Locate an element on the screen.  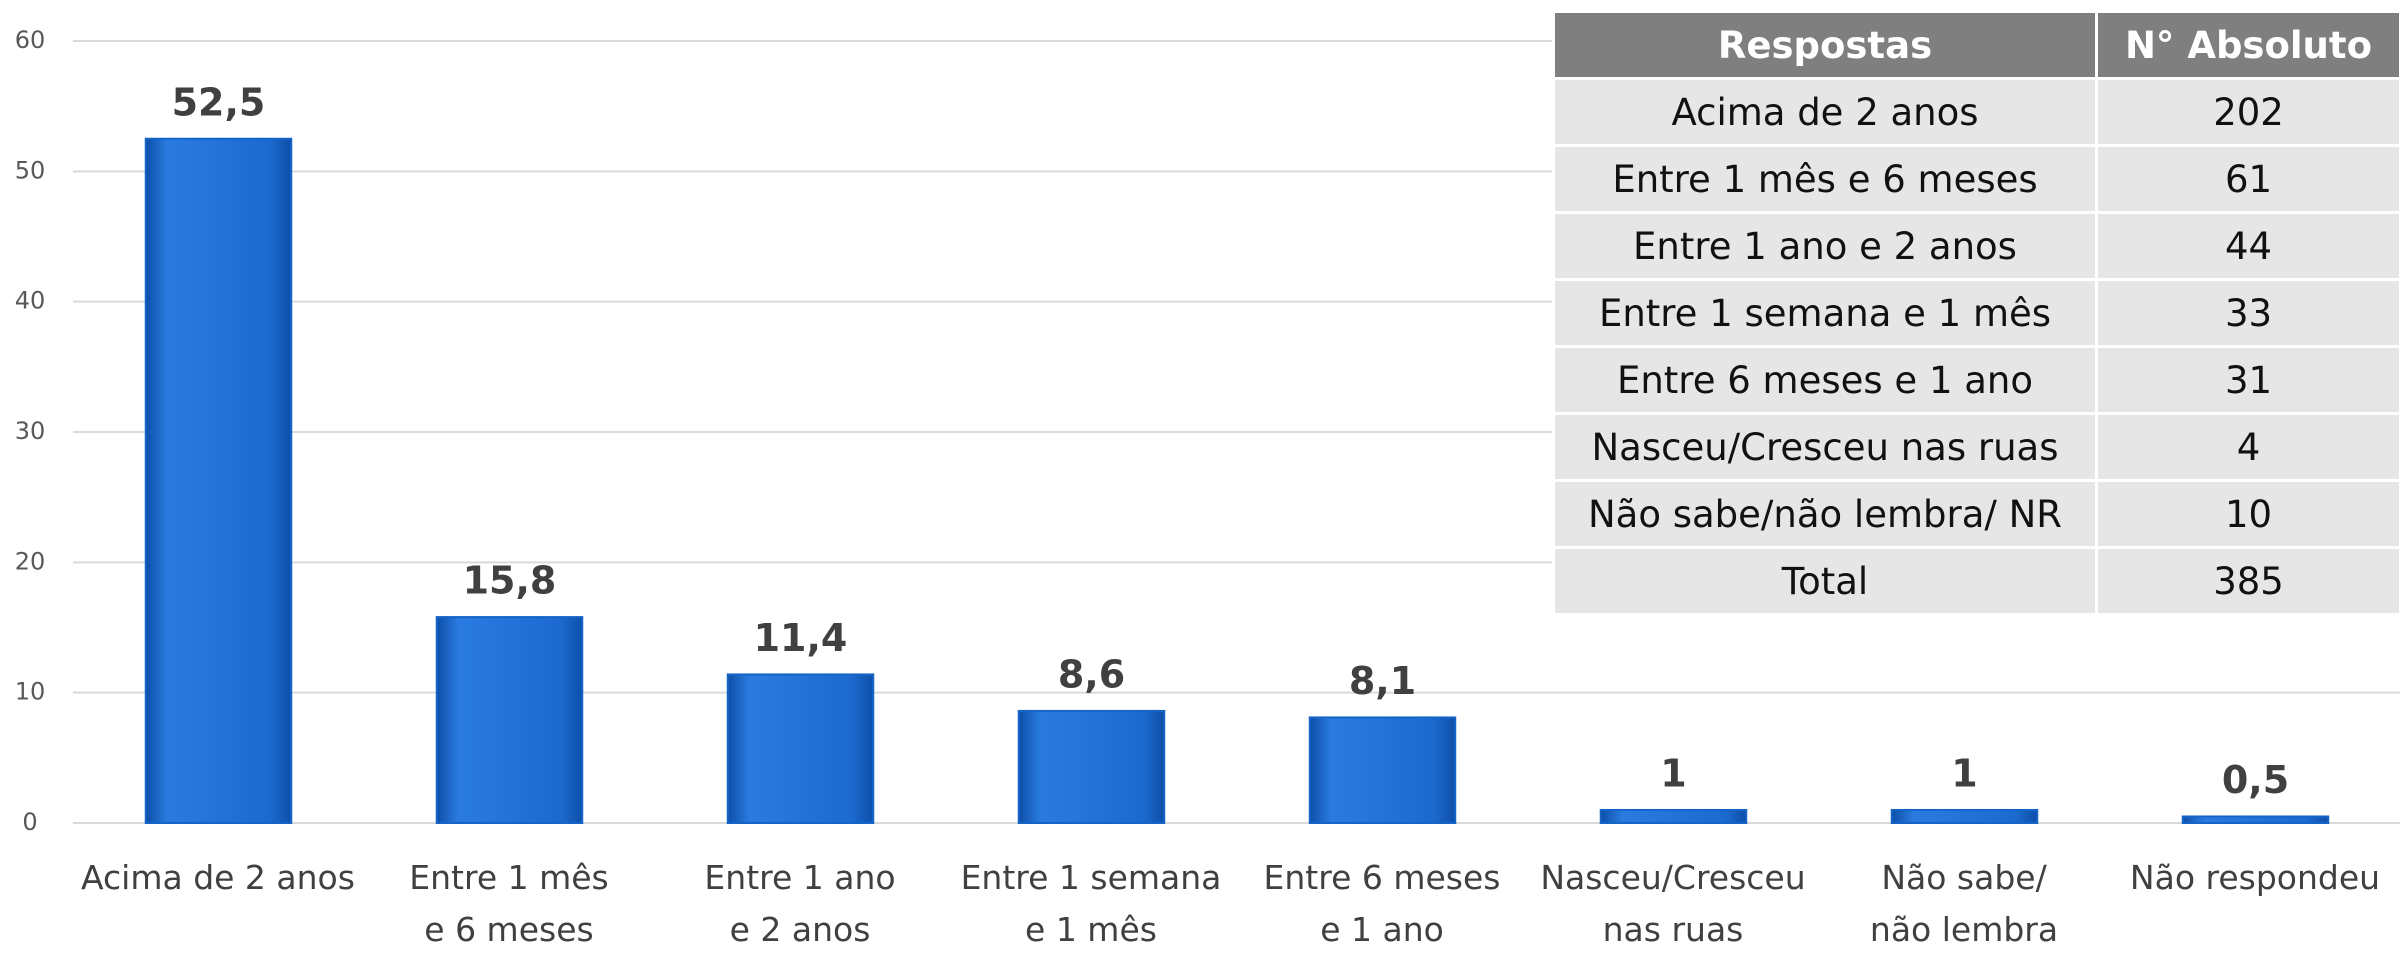
table-row: Nasceu/Cresceu nas ruas 4 is located at coordinates (1976, 447).